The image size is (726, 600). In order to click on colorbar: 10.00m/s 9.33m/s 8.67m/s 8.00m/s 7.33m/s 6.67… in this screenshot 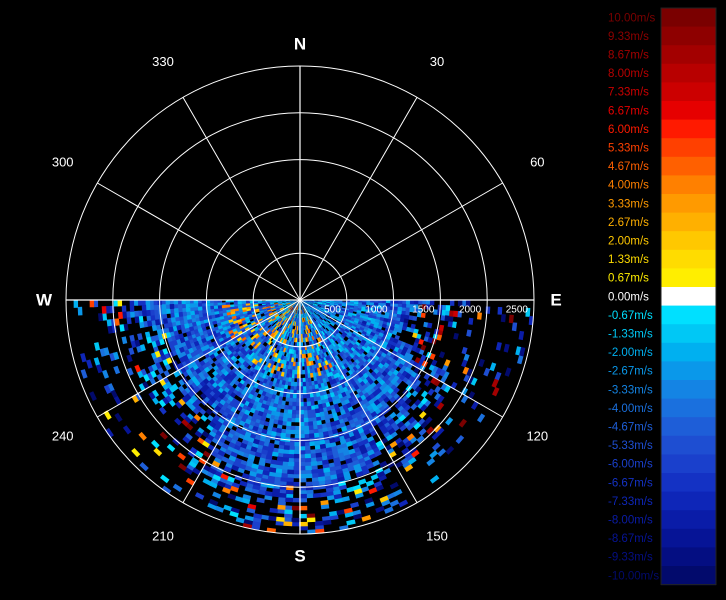, I will do `click(662, 296)`.